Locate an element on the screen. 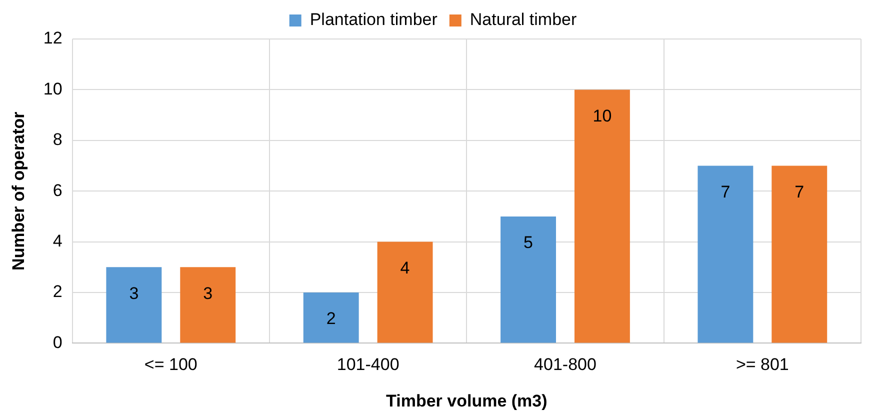  data-label: 5 is located at coordinates (529, 242).